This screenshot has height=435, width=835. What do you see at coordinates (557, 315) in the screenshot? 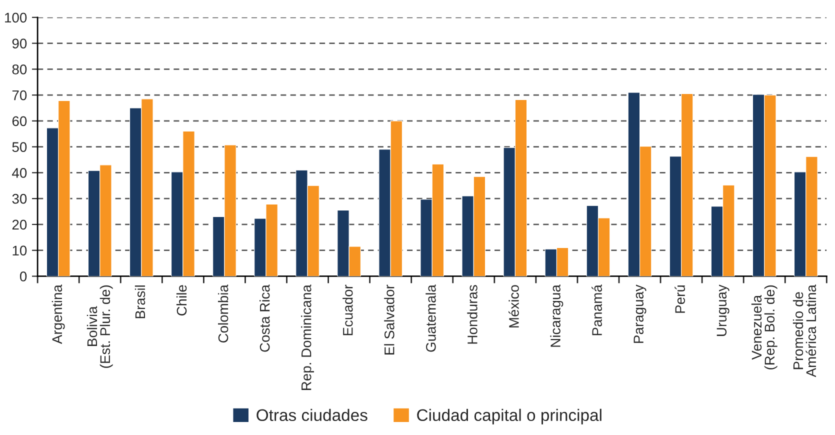
I see `x-tick-label: Nicaragua` at bounding box center [557, 315].